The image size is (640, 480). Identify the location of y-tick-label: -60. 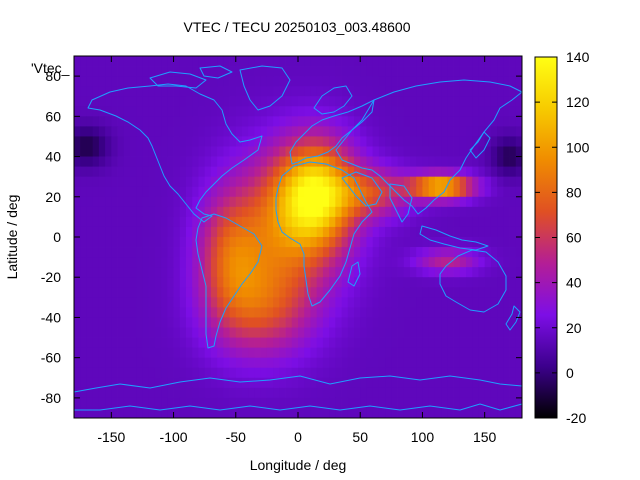
(51, 358).